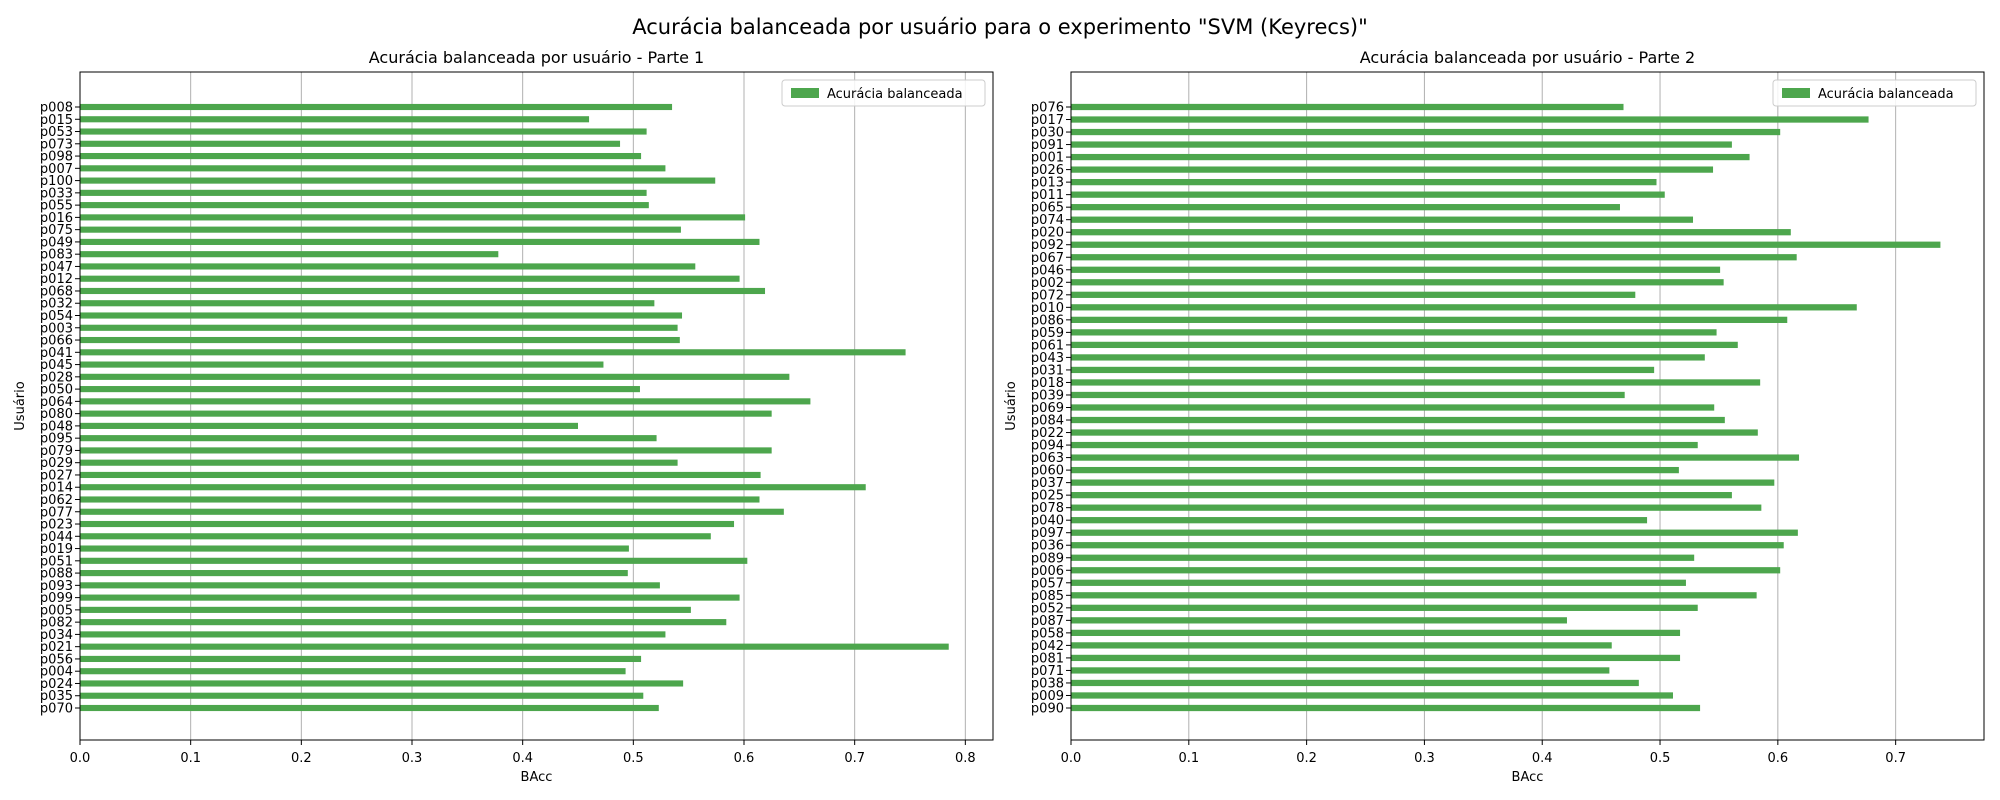  I want to click on bar-p010, so click(1464, 307).